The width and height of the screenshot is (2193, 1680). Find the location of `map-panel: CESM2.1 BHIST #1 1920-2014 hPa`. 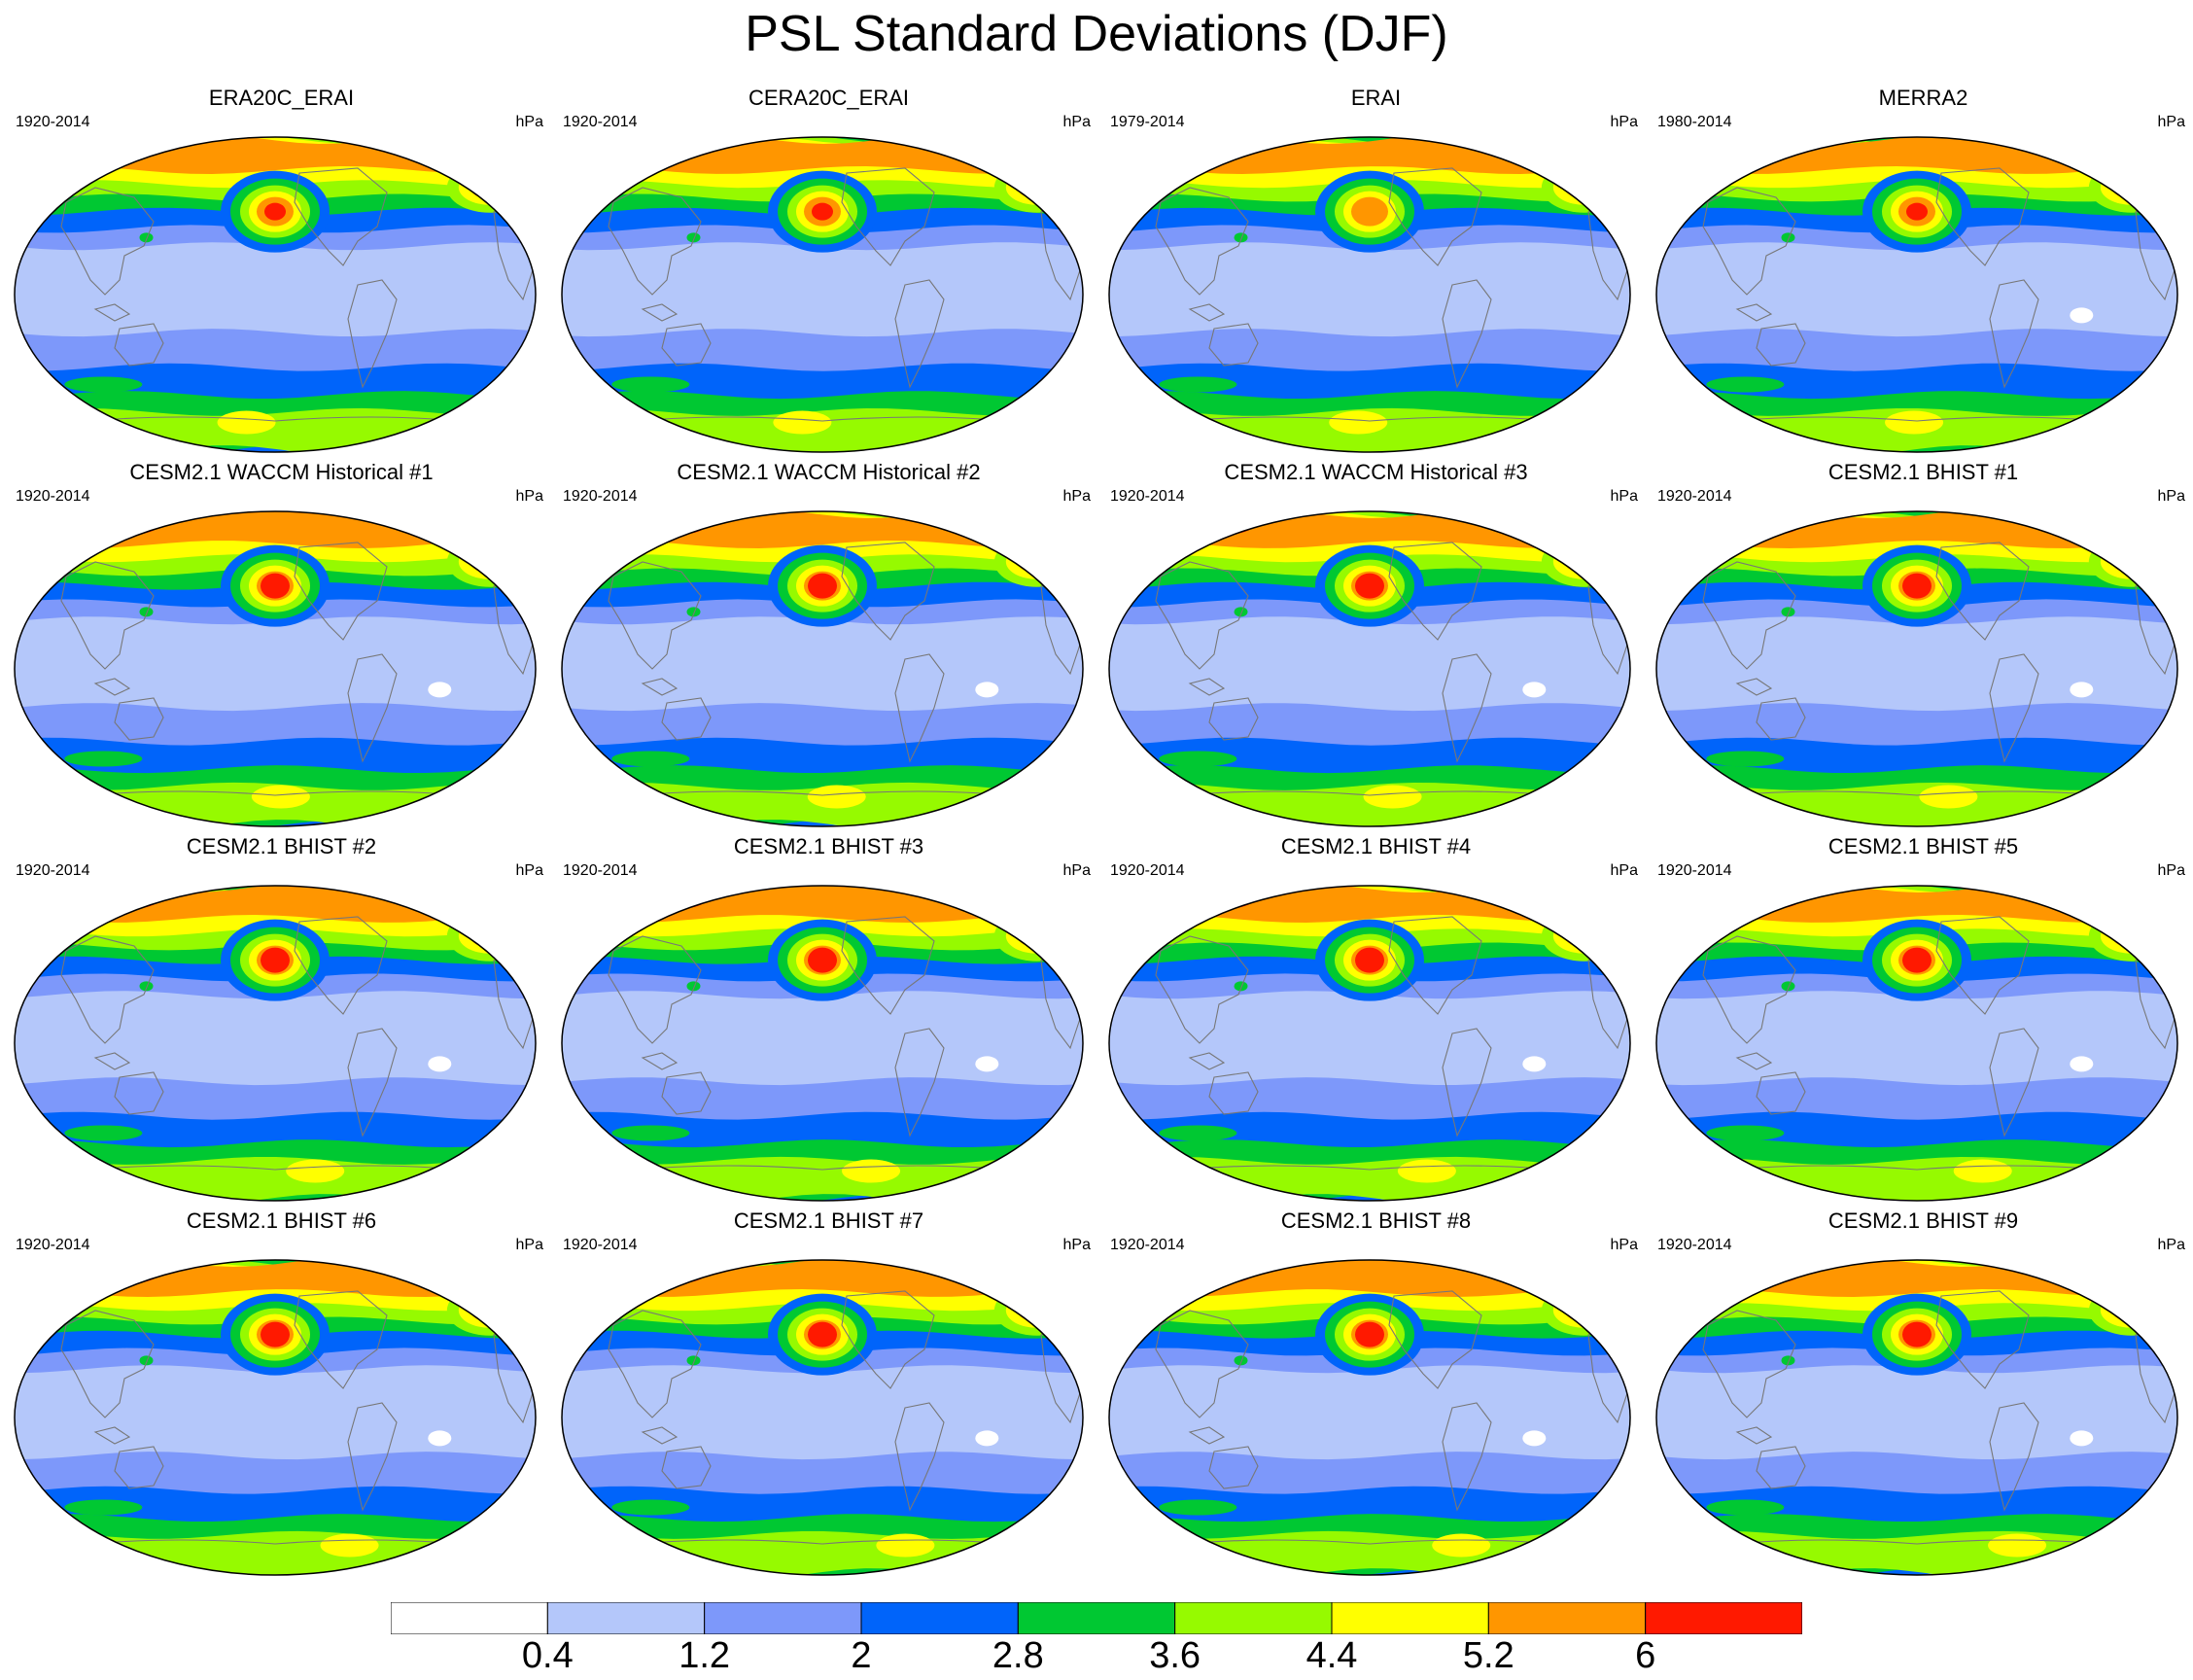

map-panel: CESM2.1 BHIST #1 1920-2014 hPa is located at coordinates (1921, 647).